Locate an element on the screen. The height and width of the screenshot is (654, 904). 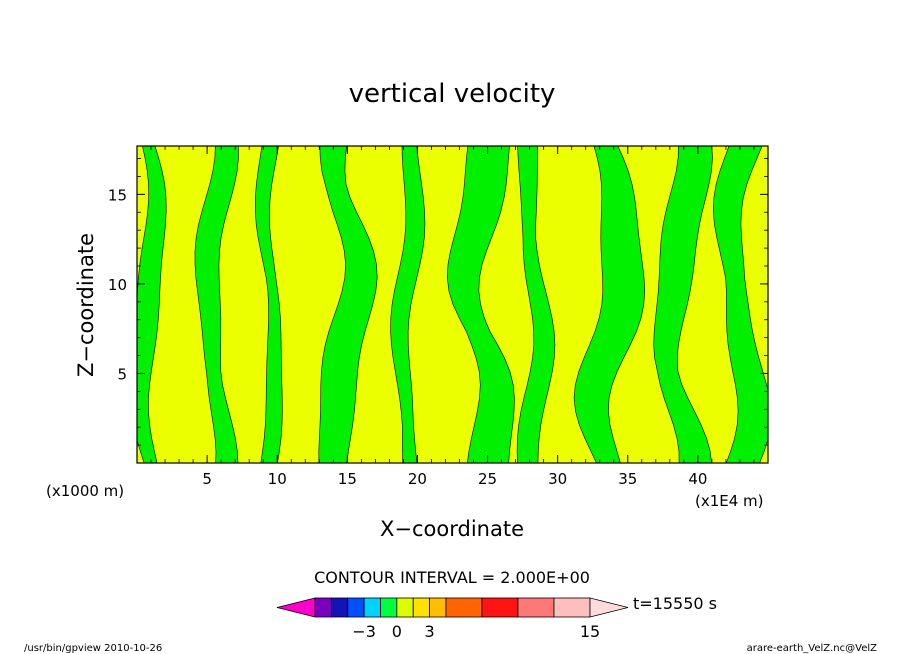
time-label: t=15550 s is located at coordinates (675, 603).